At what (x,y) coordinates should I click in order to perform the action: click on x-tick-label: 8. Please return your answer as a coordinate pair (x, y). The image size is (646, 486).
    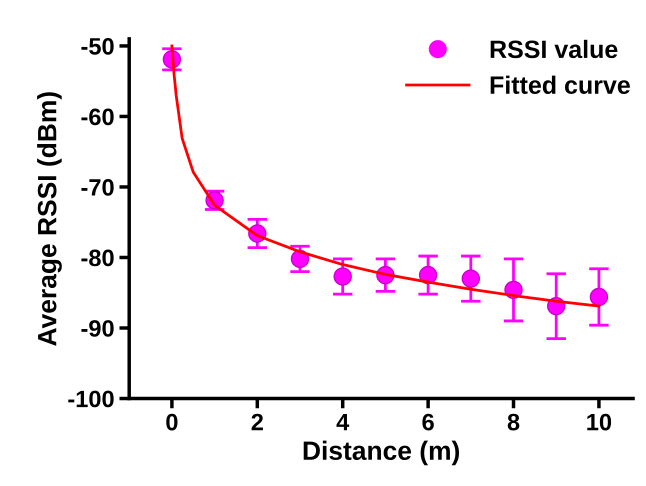
    Looking at the image, I should click on (514, 422).